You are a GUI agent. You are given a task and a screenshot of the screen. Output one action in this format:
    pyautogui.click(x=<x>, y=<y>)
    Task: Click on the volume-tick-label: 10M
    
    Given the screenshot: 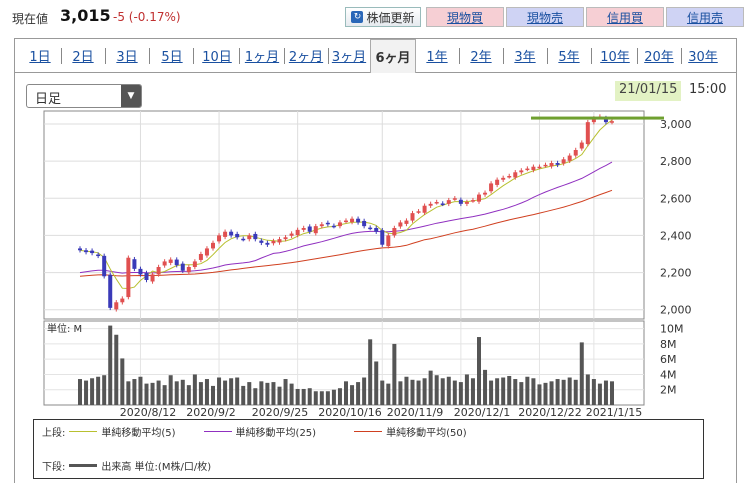 What is the action you would take?
    pyautogui.click(x=672, y=329)
    